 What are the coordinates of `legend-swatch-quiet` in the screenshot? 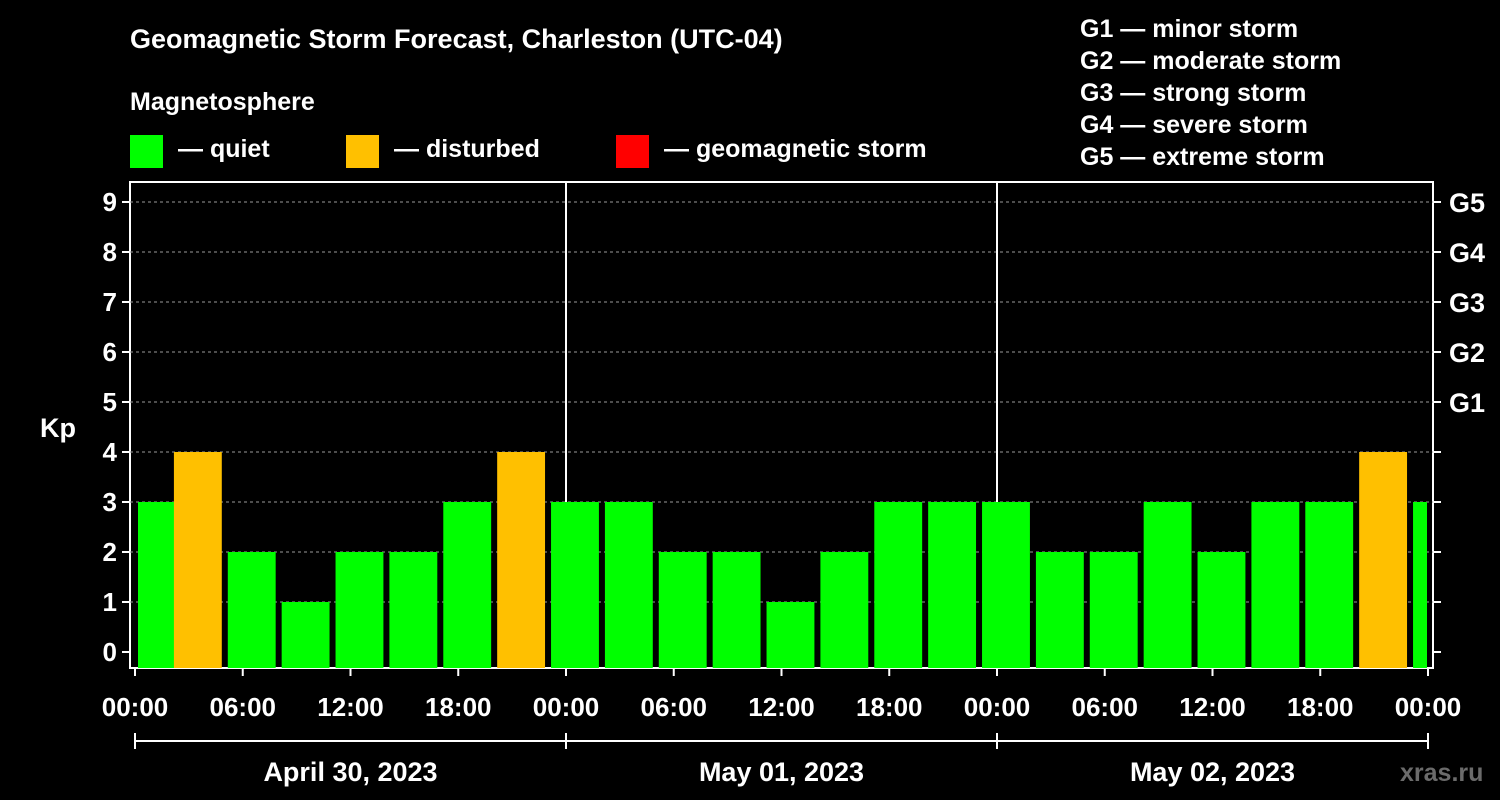 It's located at (146, 151).